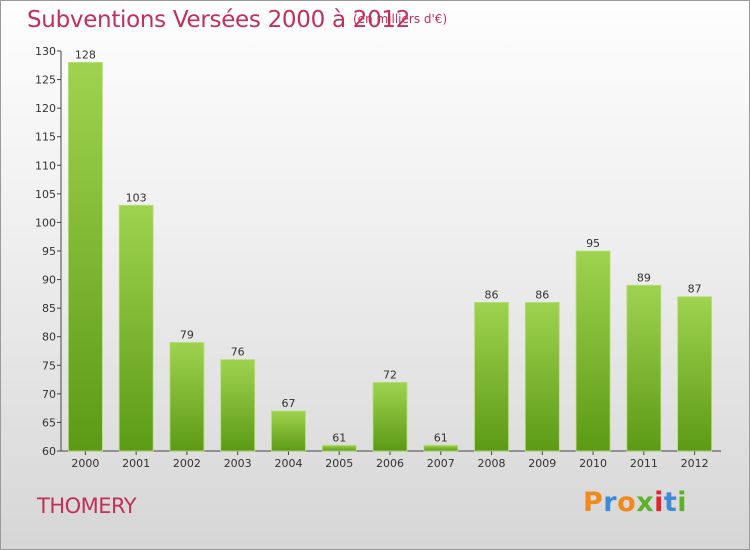  What do you see at coordinates (187, 334) in the screenshot?
I see `bar-value-label: 79` at bounding box center [187, 334].